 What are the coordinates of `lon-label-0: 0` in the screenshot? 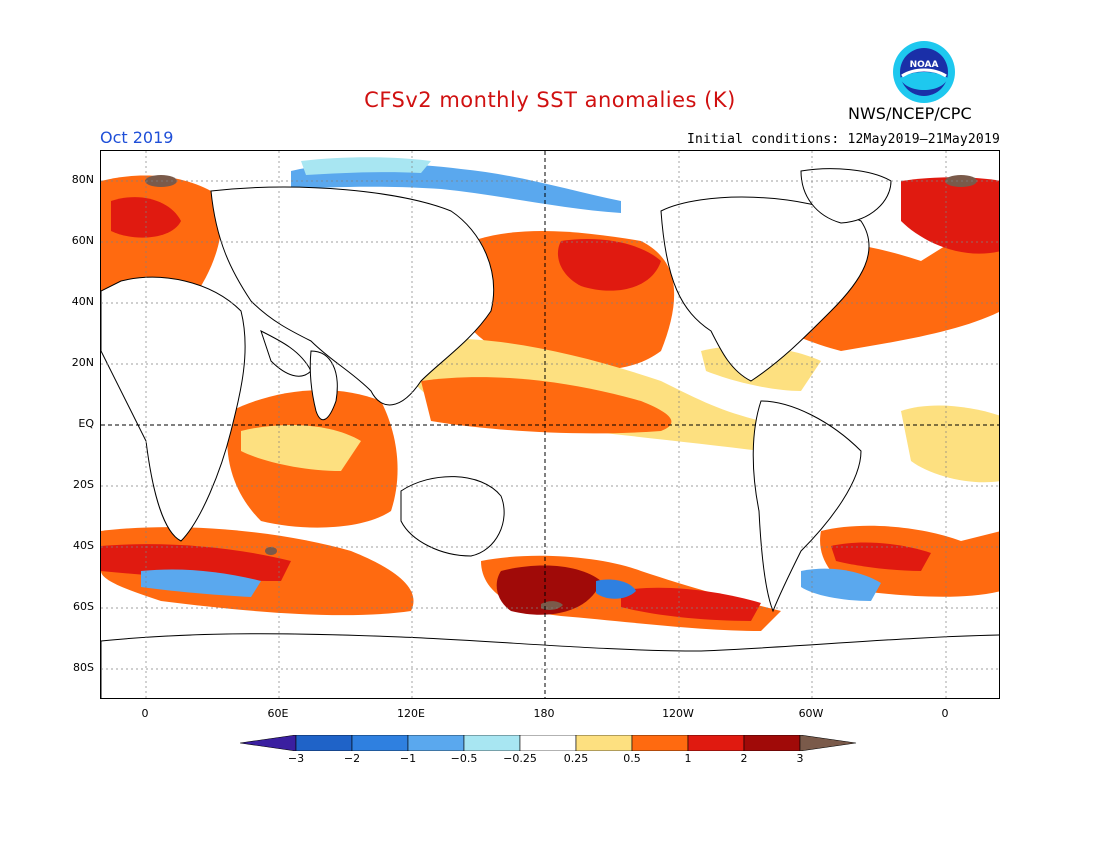 It's located at (145, 713).